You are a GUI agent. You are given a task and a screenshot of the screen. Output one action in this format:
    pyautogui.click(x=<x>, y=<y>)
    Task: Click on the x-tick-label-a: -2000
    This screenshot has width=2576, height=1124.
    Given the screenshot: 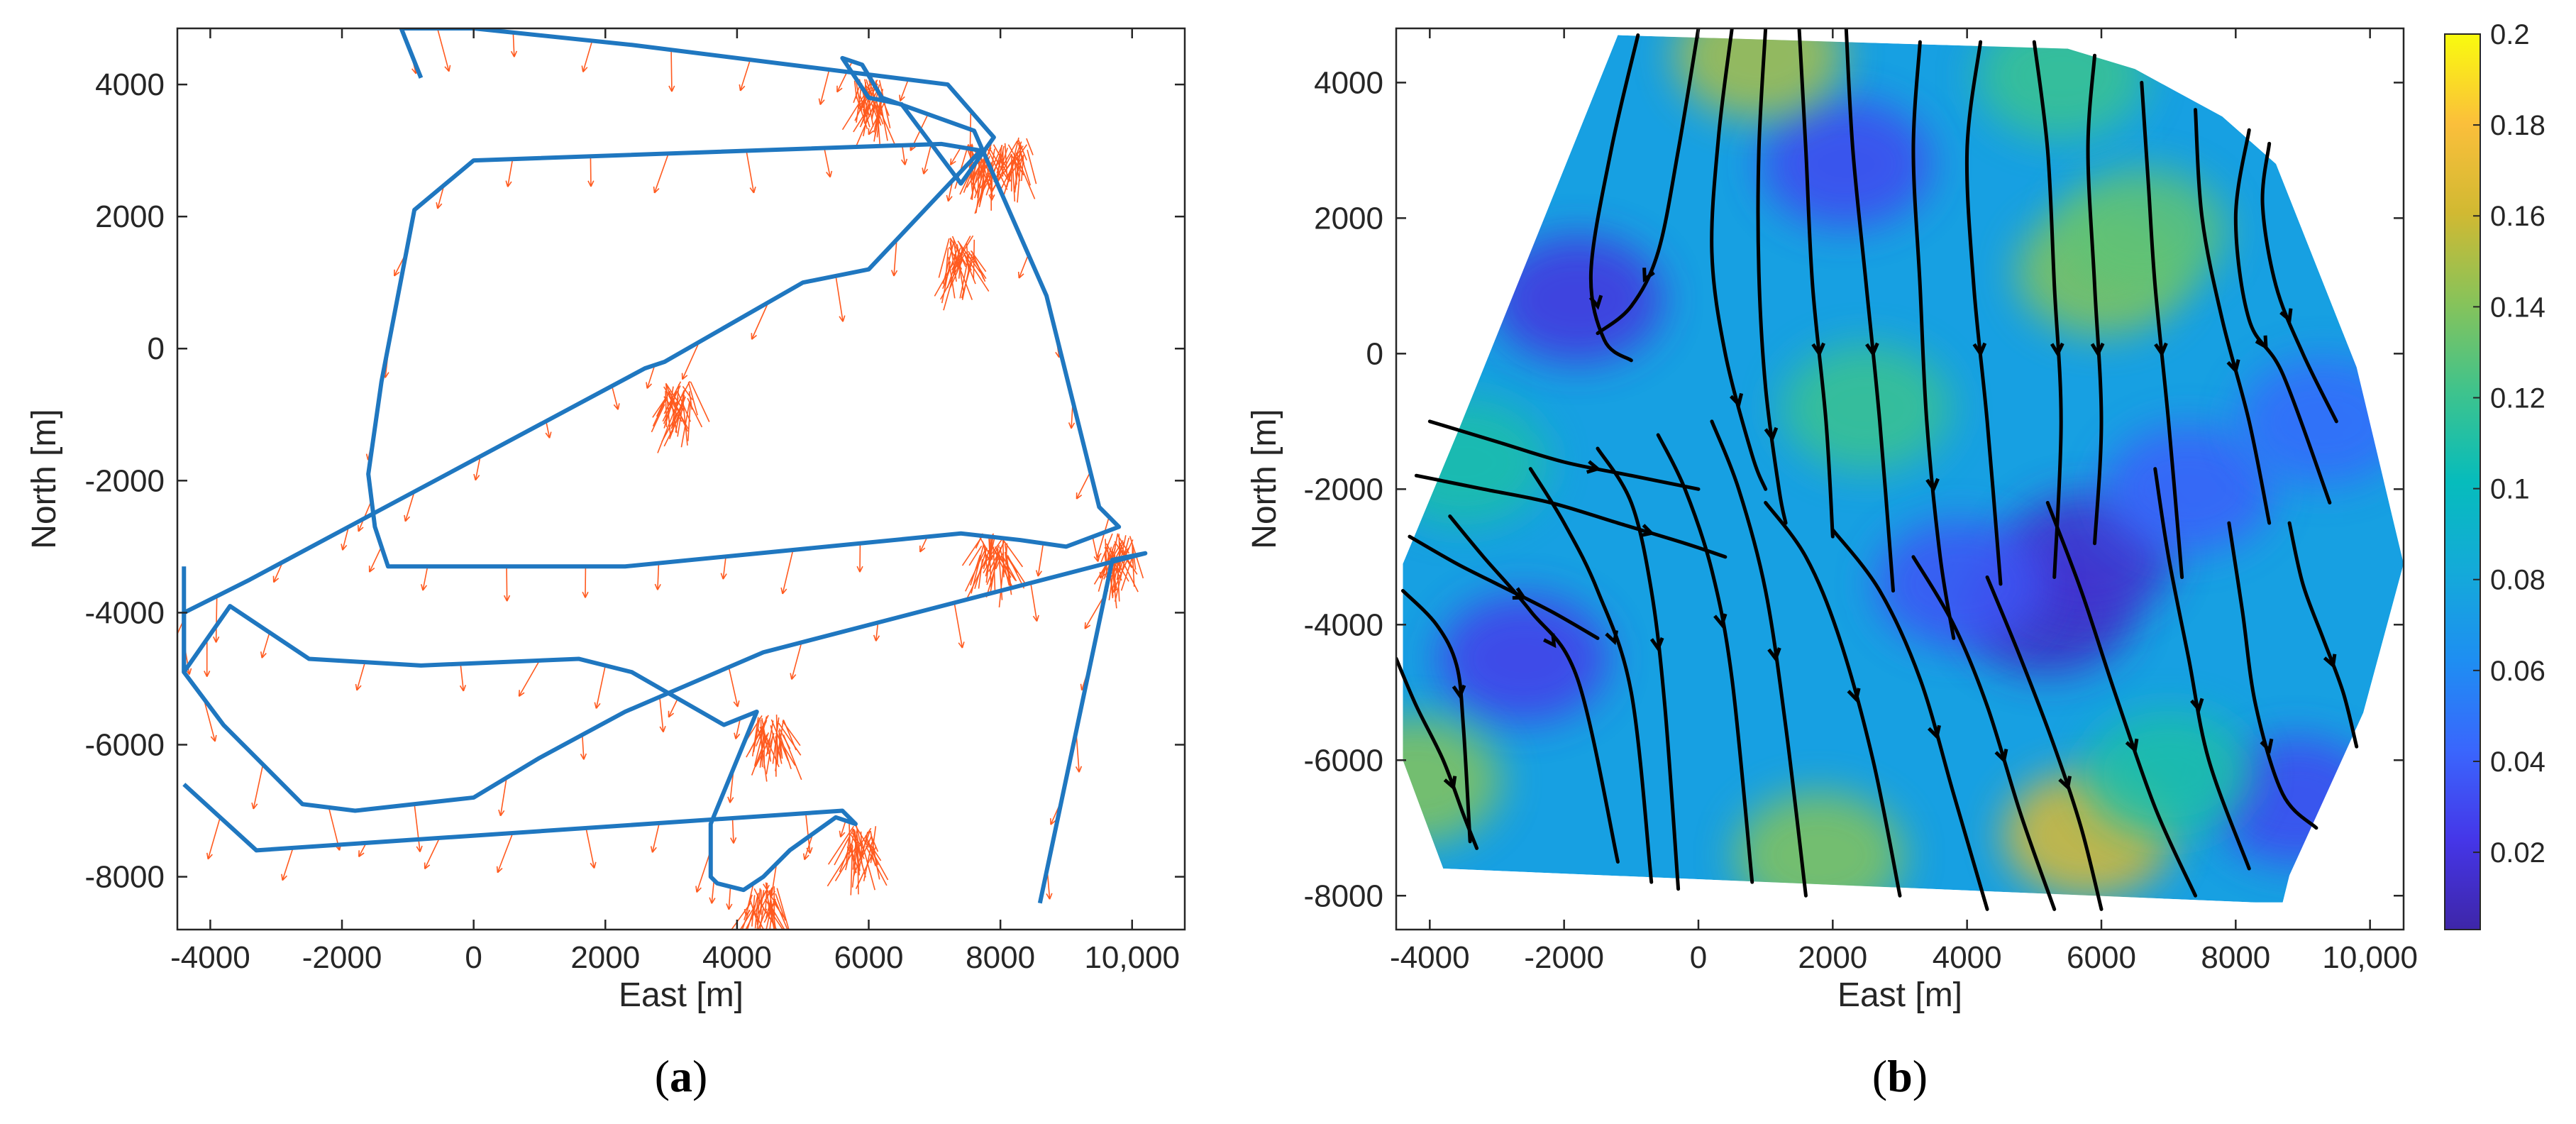 What is the action you would take?
    pyautogui.click(x=342, y=957)
    